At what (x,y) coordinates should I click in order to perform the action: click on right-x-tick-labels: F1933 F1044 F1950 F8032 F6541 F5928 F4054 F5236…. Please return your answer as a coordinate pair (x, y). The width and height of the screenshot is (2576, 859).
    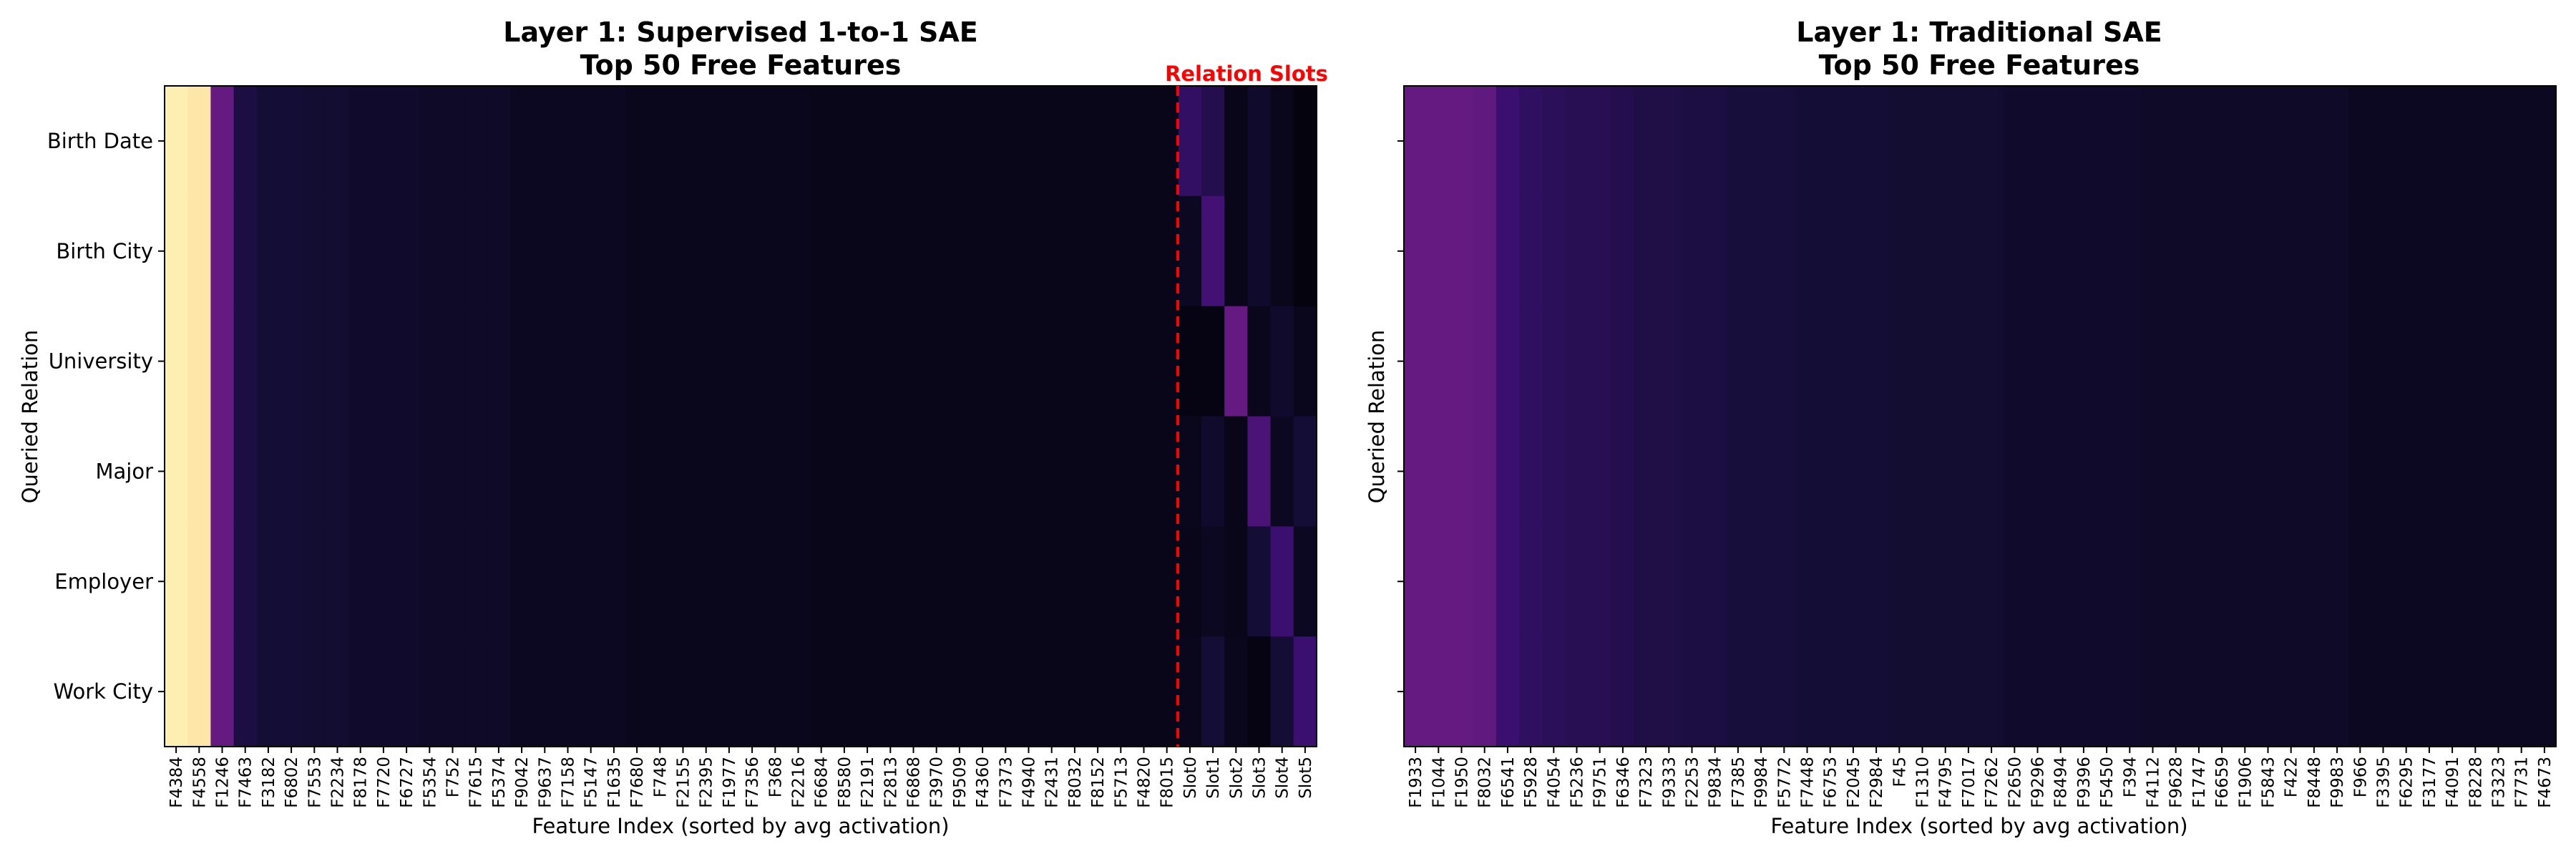
    Looking at the image, I should click on (1981, 777).